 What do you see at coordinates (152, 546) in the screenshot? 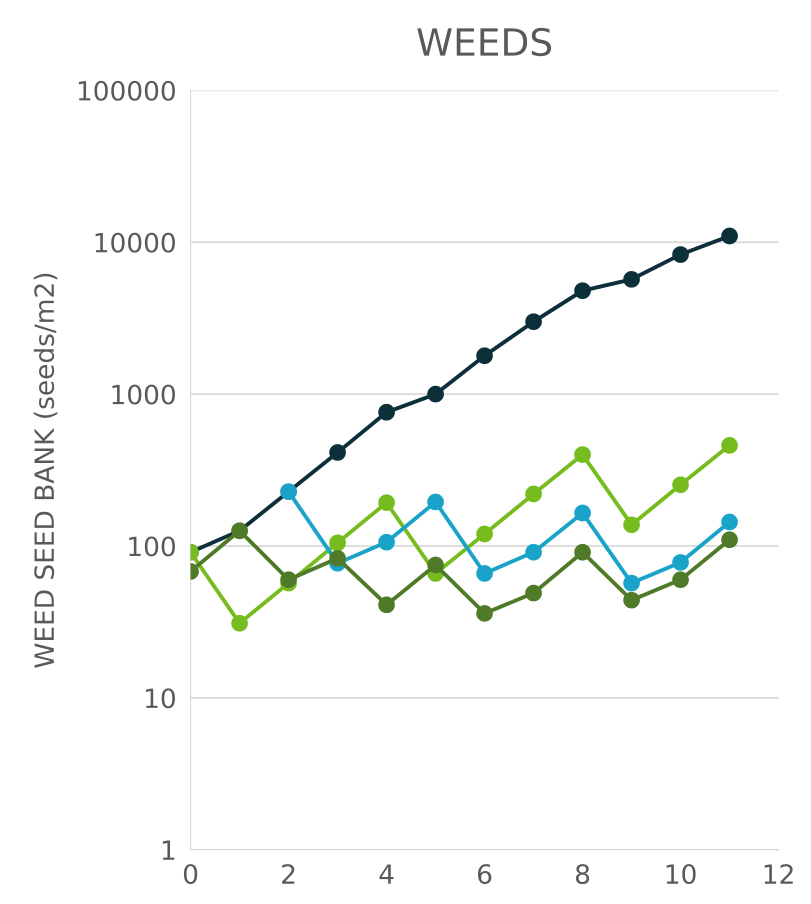
I see `y-tick-label: 100` at bounding box center [152, 546].